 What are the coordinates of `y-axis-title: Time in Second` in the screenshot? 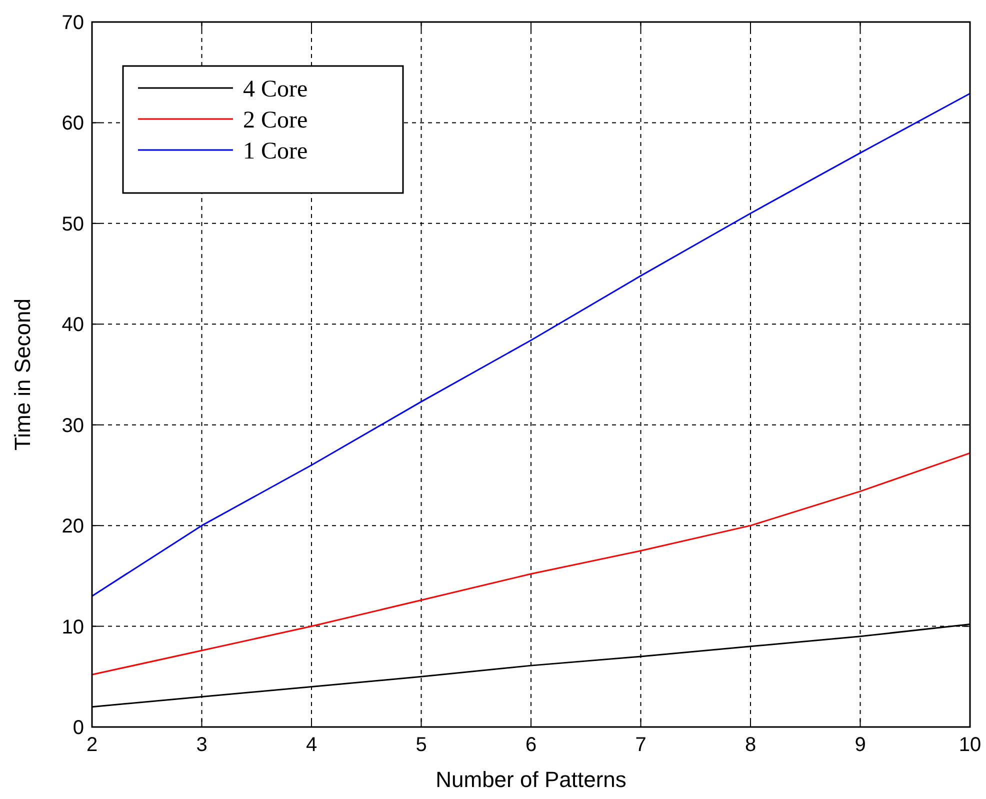 It's located at (22, 374).